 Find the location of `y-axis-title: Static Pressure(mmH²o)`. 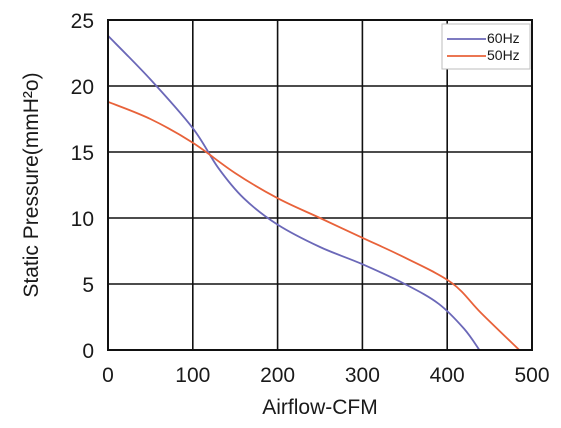

y-axis-title: Static Pressure(mmH²o) is located at coordinates (31, 184).